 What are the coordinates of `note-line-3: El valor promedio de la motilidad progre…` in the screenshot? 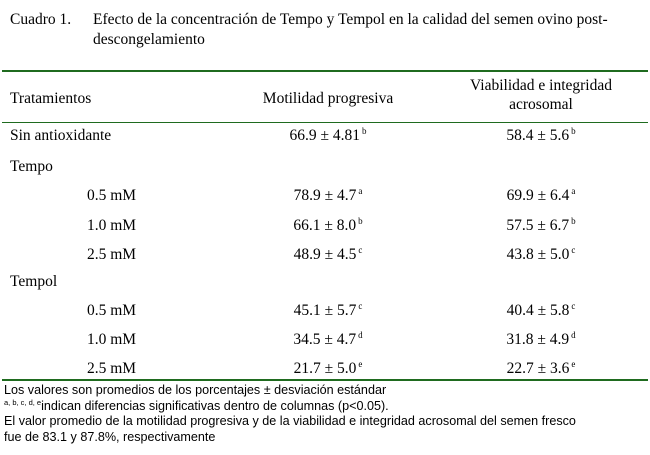 It's located at (290, 421).